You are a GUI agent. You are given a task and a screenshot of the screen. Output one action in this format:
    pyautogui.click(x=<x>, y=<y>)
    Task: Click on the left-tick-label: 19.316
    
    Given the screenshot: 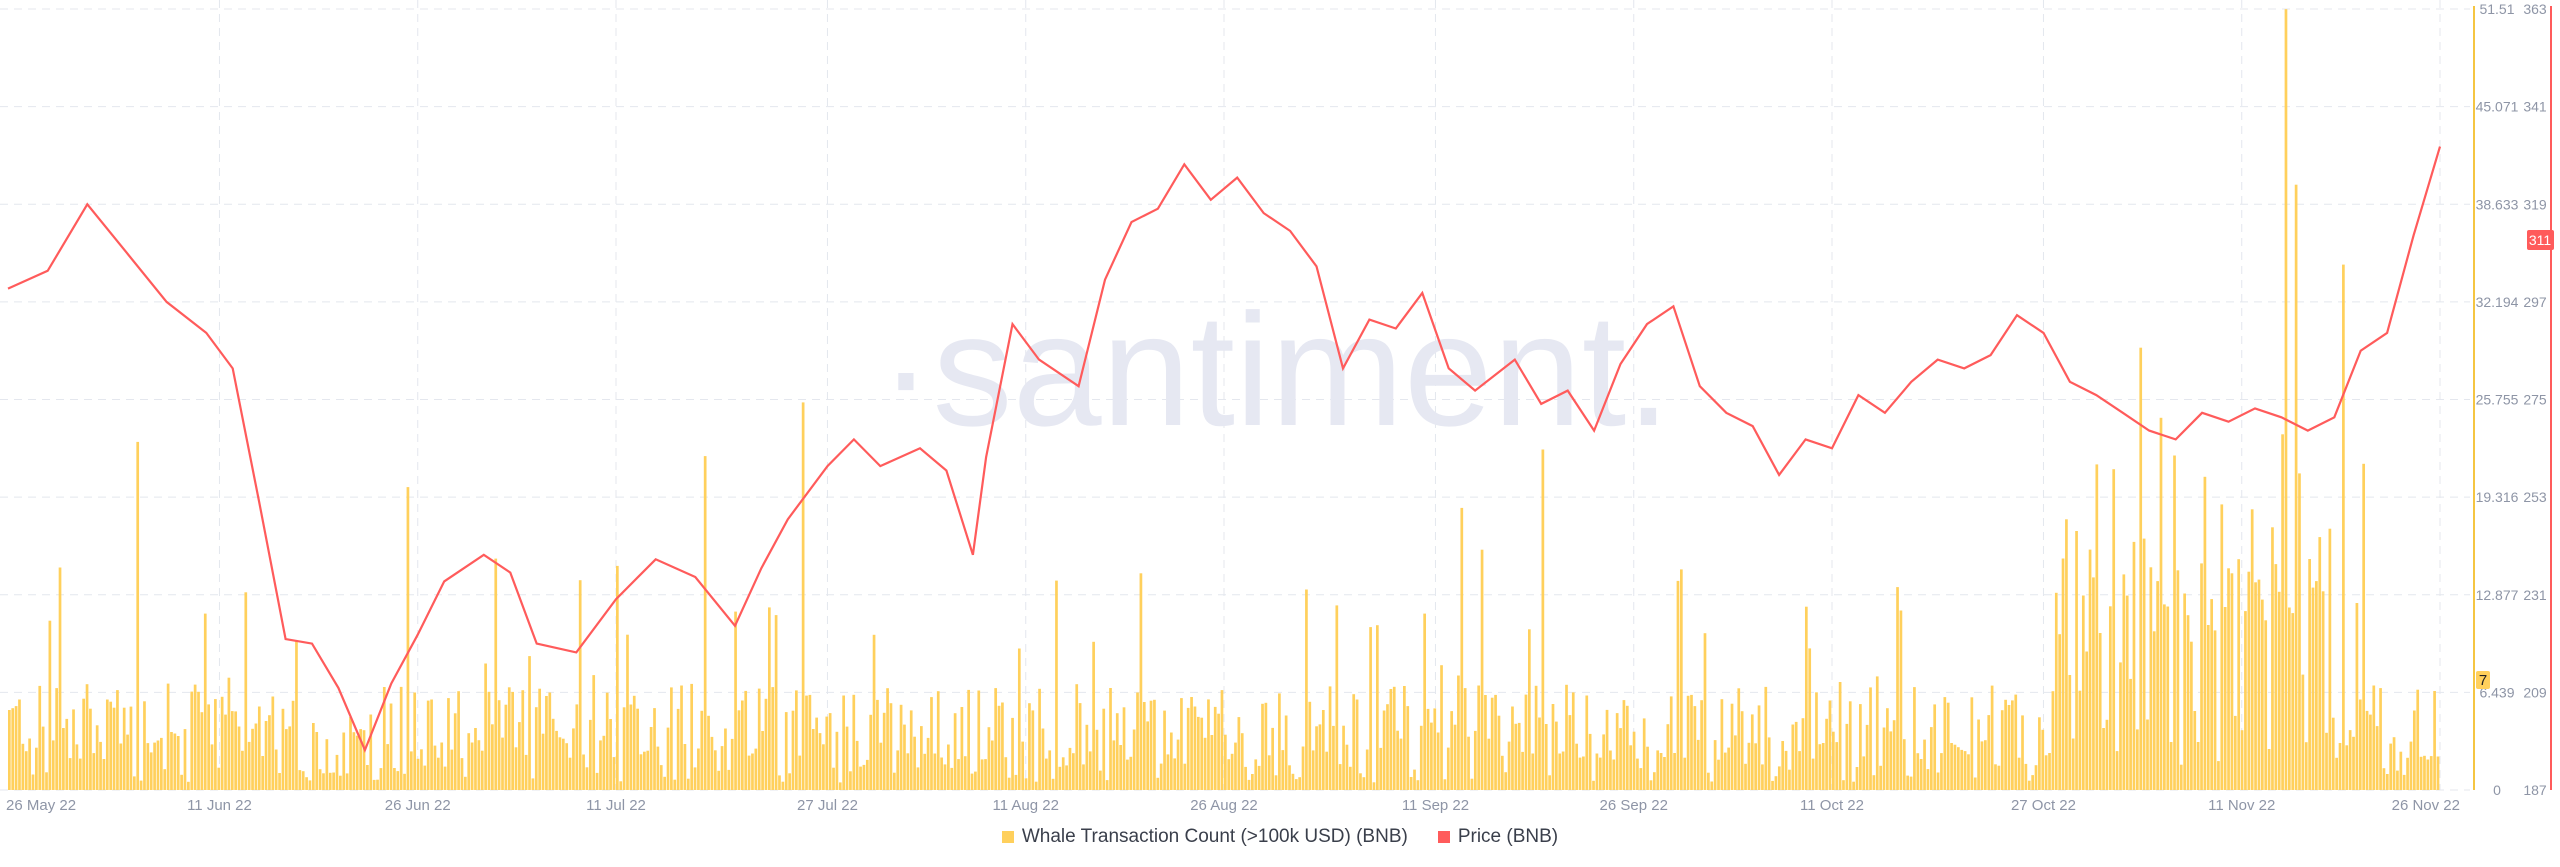 What is the action you would take?
    pyautogui.click(x=2497, y=497)
    